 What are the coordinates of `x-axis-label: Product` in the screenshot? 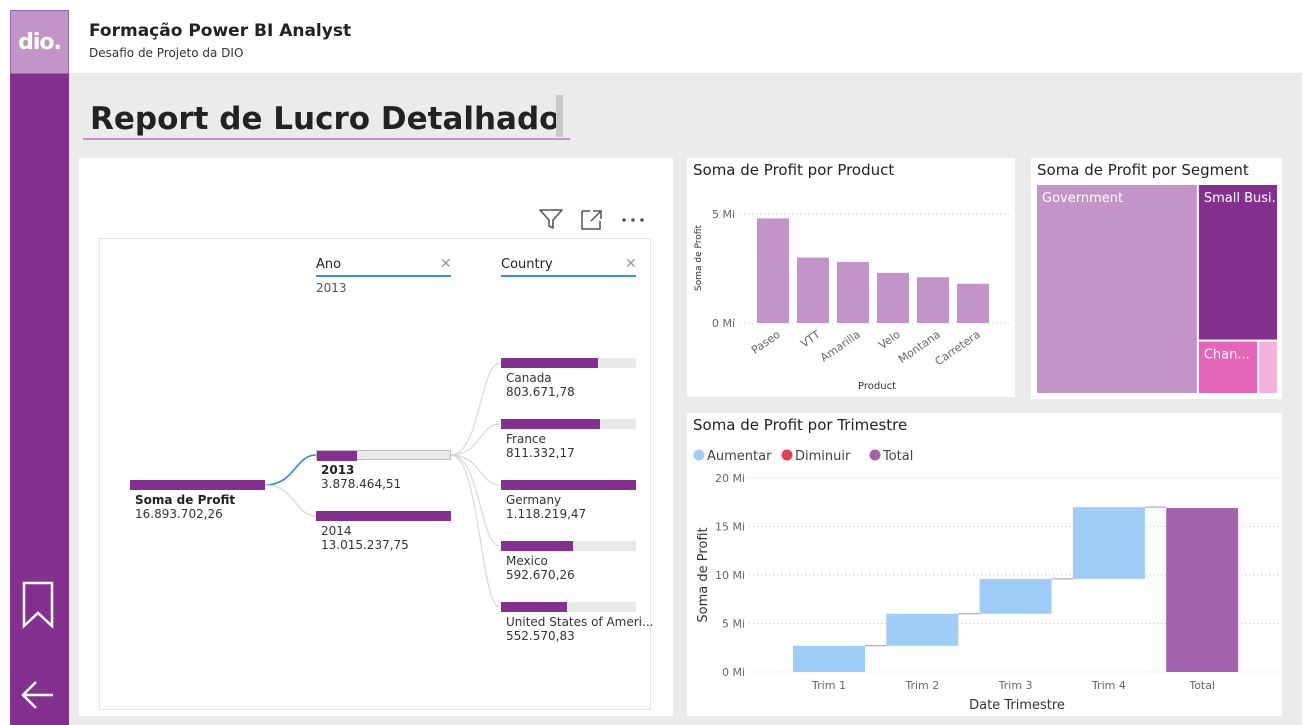 It's located at (877, 386).